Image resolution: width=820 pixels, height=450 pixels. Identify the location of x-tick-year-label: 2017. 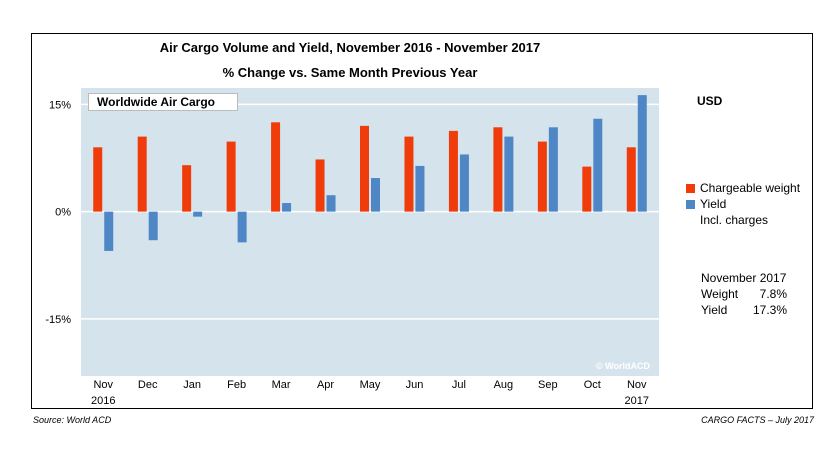
(637, 401).